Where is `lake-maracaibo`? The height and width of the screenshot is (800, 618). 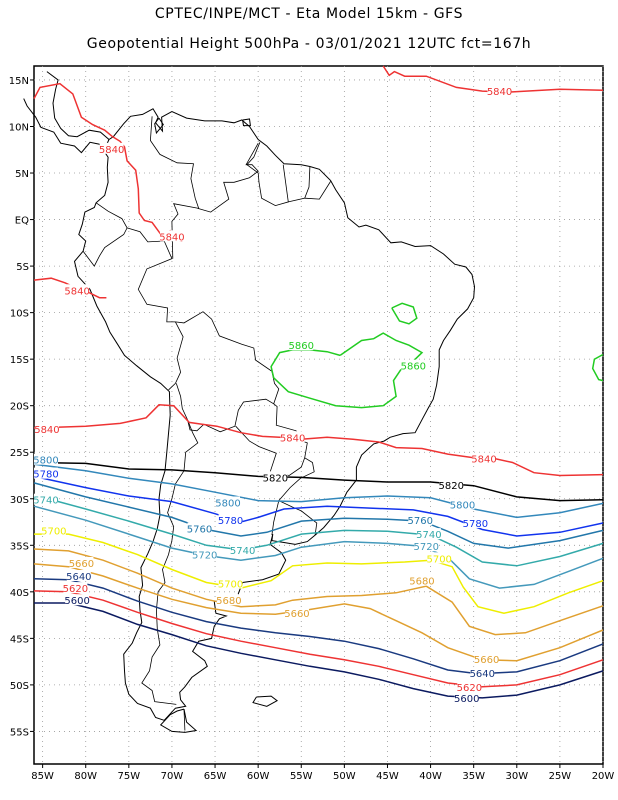 lake-maracaibo is located at coordinates (159, 126).